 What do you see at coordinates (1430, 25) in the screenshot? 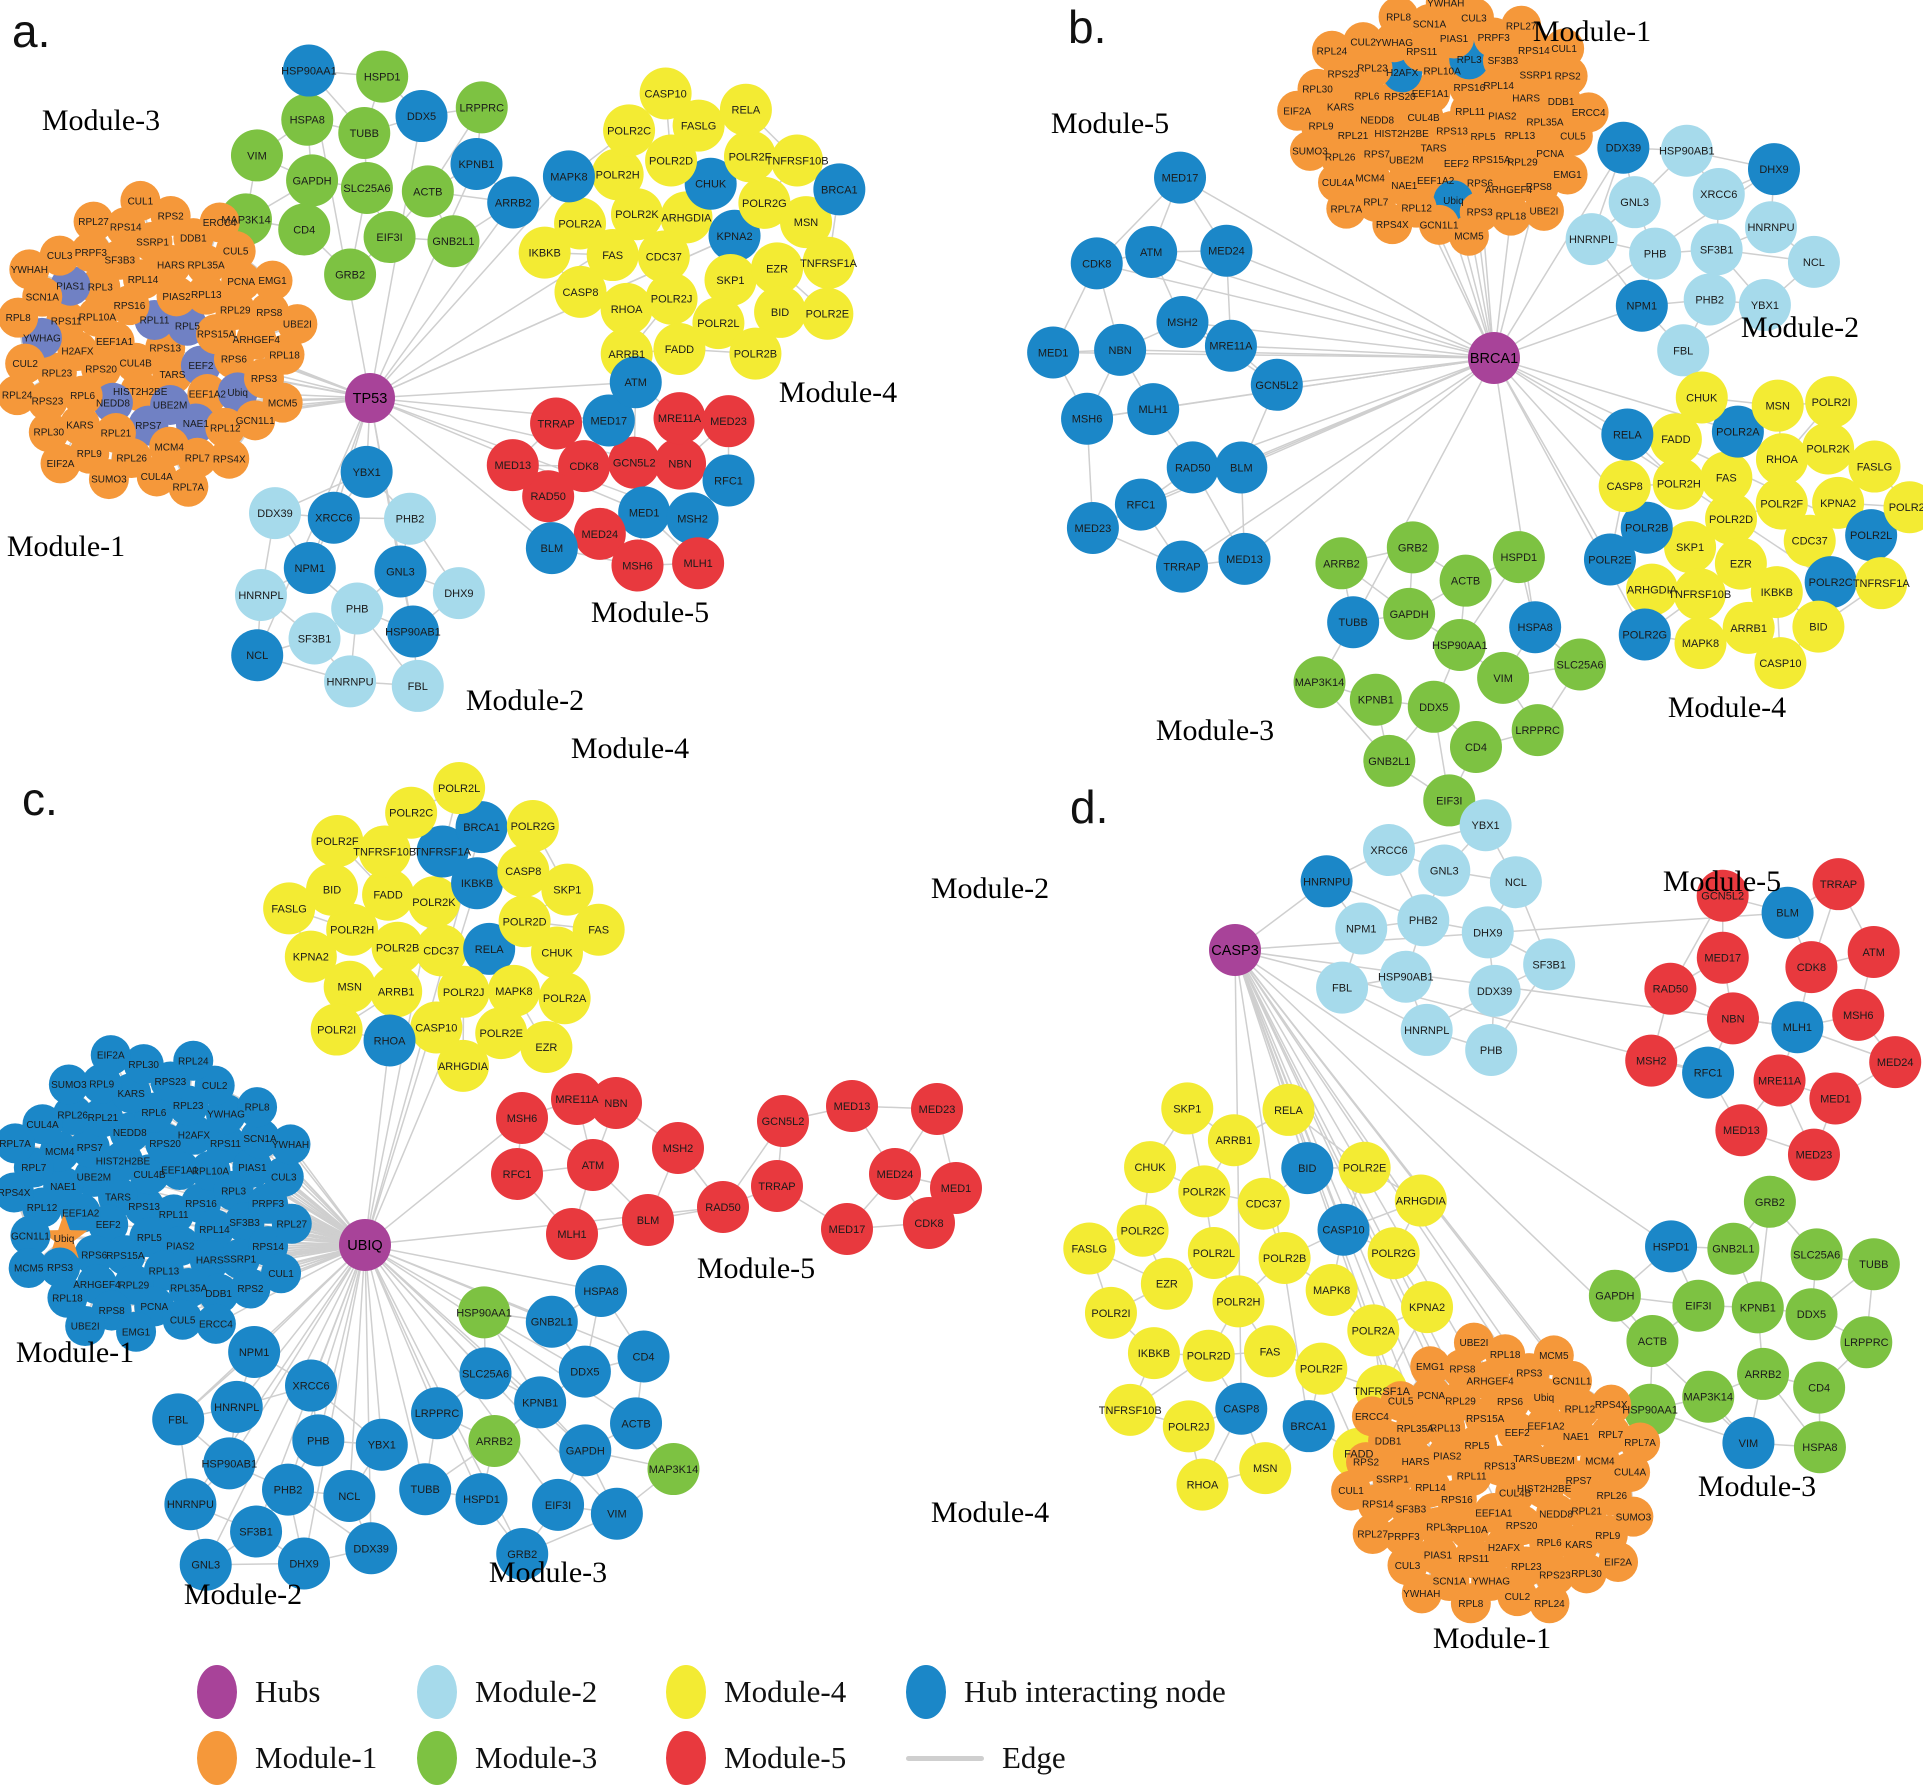
I see `node-label-SCN1A: SCN1A` at bounding box center [1430, 25].